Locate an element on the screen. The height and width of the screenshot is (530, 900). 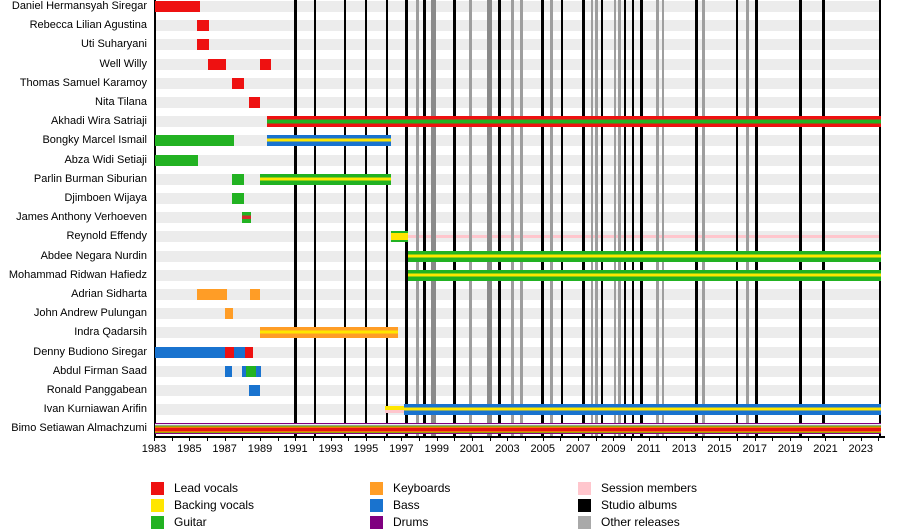
member-label: Reynold Effendy is located at coordinates (106, 236).